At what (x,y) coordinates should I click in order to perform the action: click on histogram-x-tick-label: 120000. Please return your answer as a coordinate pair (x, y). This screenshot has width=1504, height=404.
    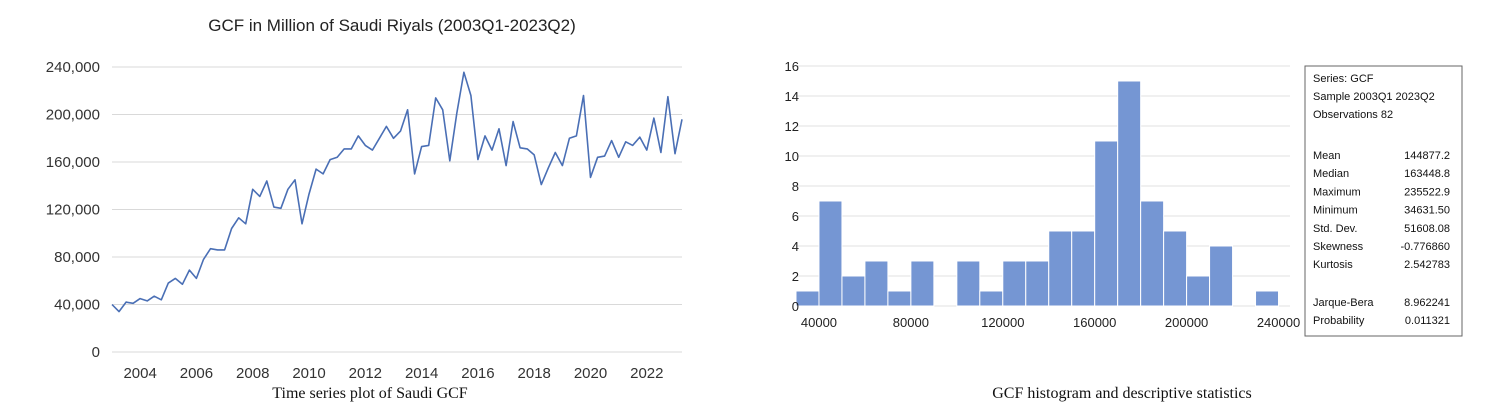
    Looking at the image, I should click on (1002, 322).